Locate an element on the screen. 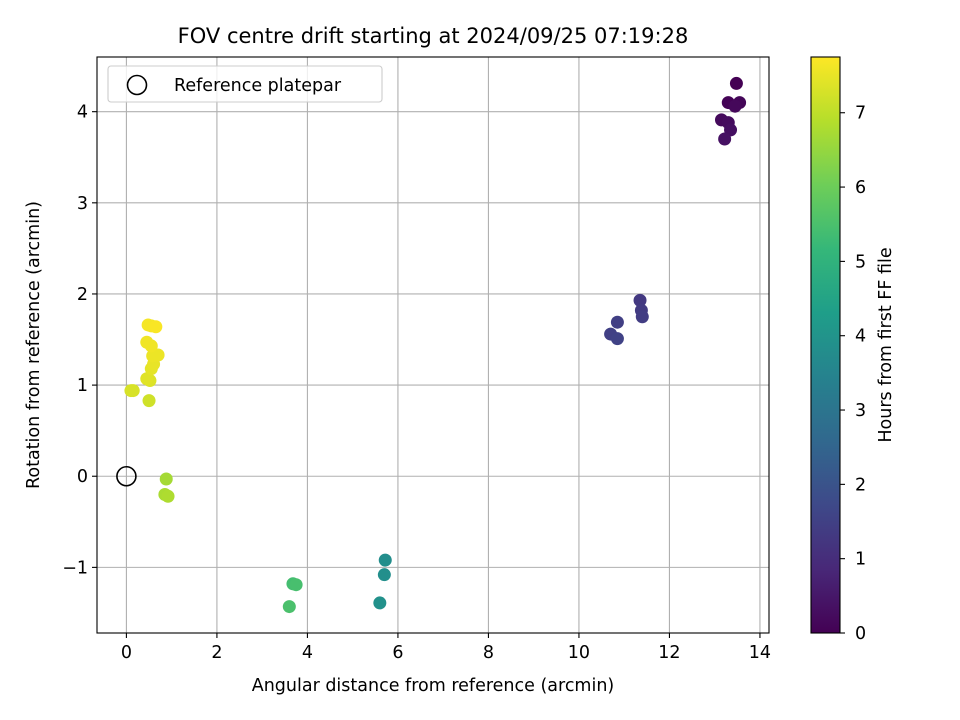 This screenshot has height=720, width=960. colorbar-ticks: 0 1 2 3 4 5 6 7 is located at coordinates (853, 374).